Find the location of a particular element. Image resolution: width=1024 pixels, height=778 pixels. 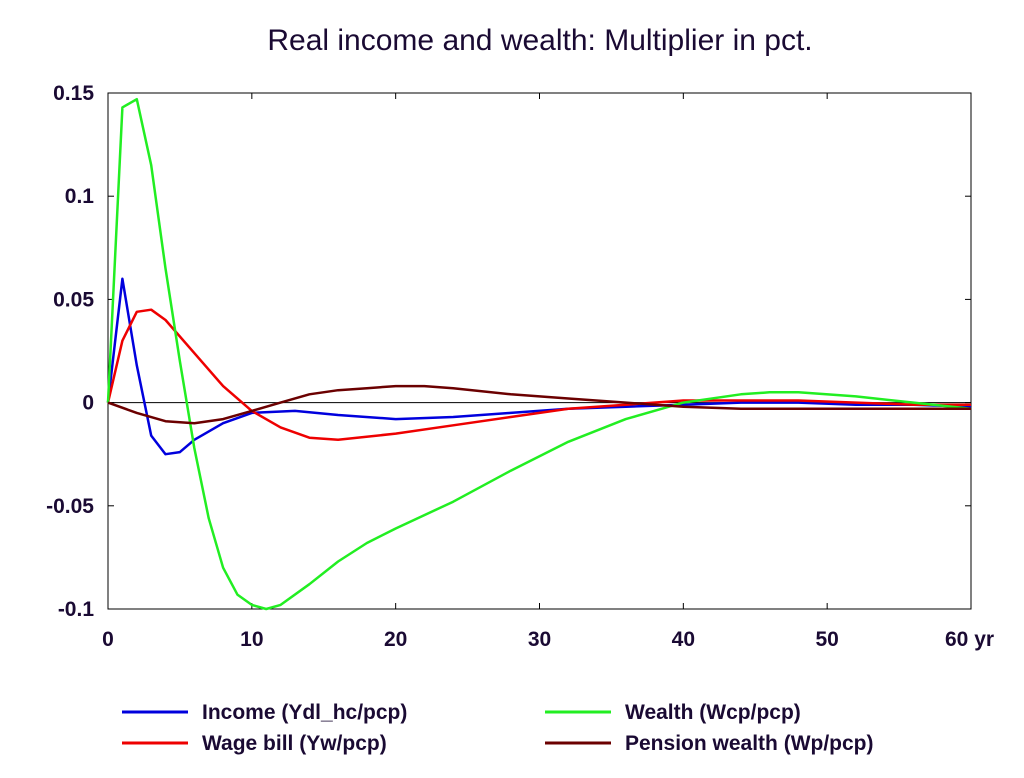

x-tick-label: 20 is located at coordinates (395, 639).